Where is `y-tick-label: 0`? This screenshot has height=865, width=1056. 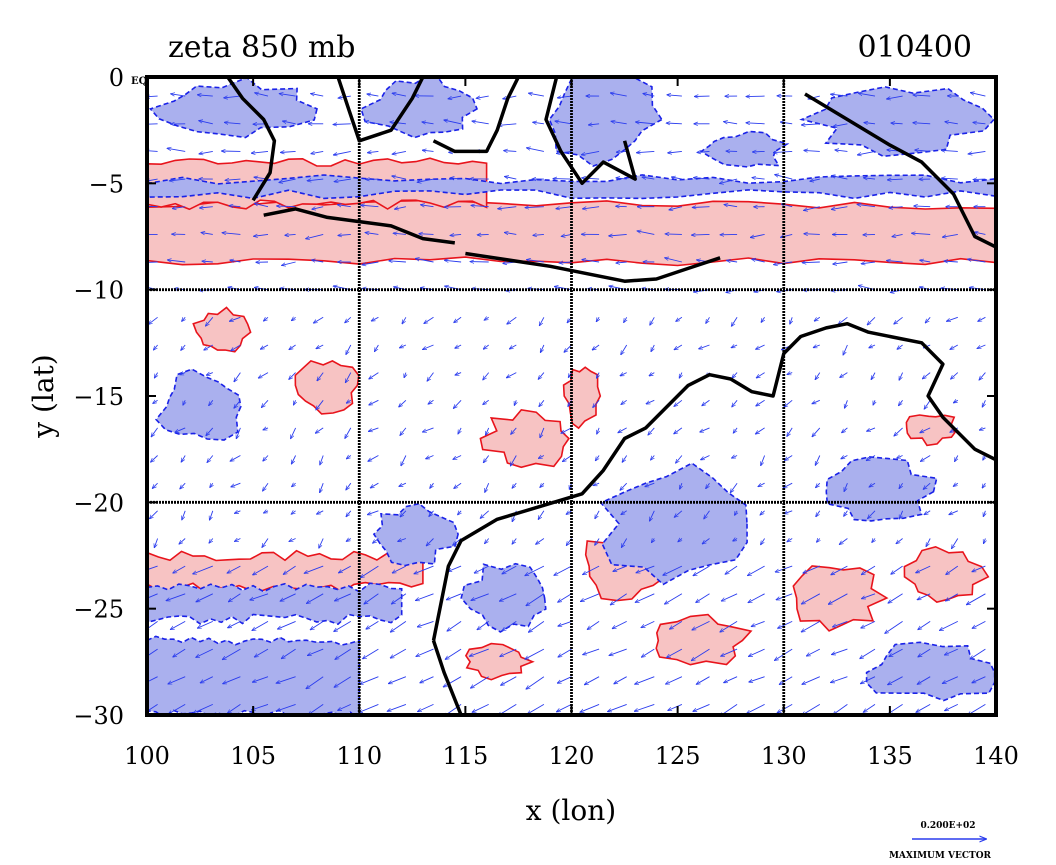
y-tick-label: 0 is located at coordinates (116, 78).